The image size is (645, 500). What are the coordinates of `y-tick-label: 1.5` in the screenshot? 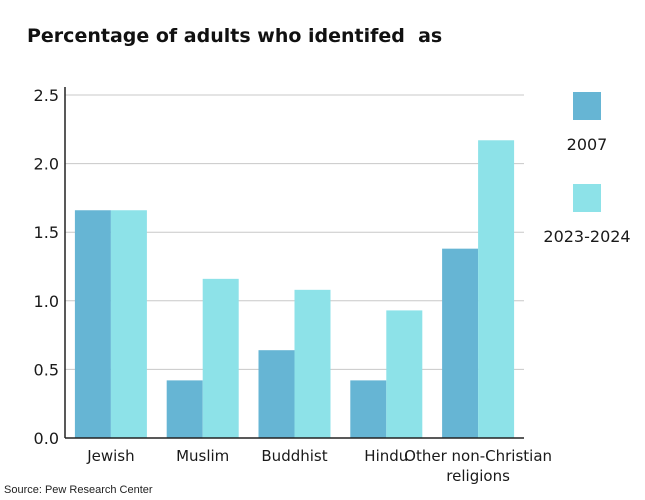 It's located at (46, 232).